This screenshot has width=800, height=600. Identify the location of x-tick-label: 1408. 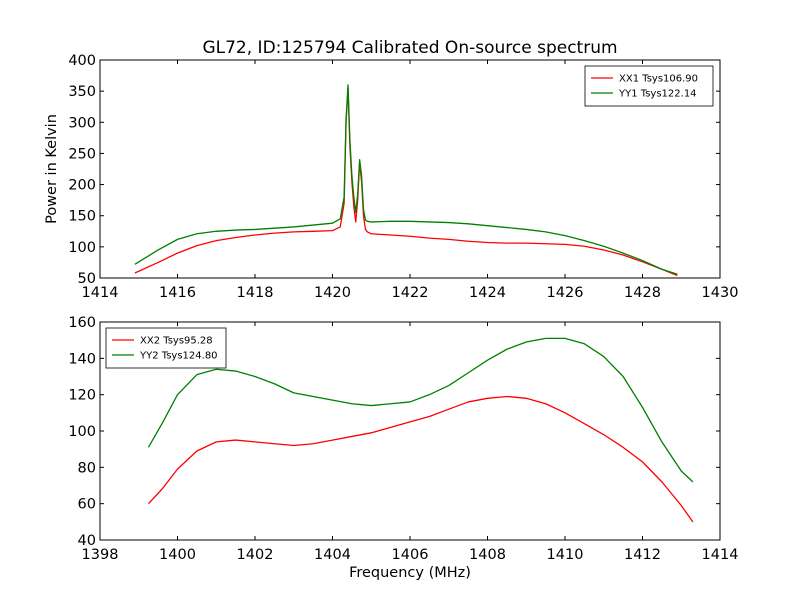
(487, 555).